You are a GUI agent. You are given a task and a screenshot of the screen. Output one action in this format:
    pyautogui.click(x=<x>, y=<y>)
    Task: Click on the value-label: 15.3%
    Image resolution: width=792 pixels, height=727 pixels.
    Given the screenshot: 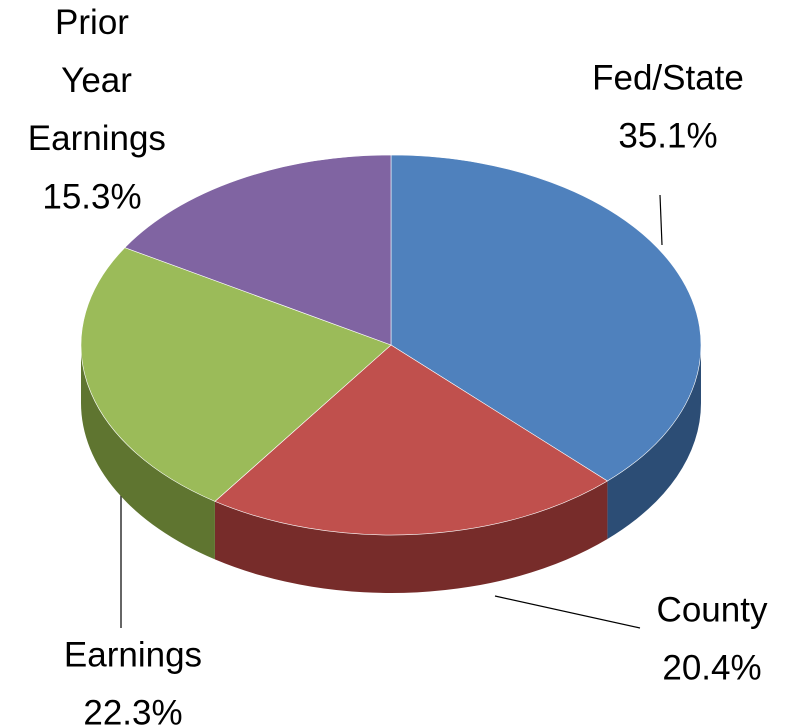 What is the action you would take?
    pyautogui.click(x=91, y=196)
    